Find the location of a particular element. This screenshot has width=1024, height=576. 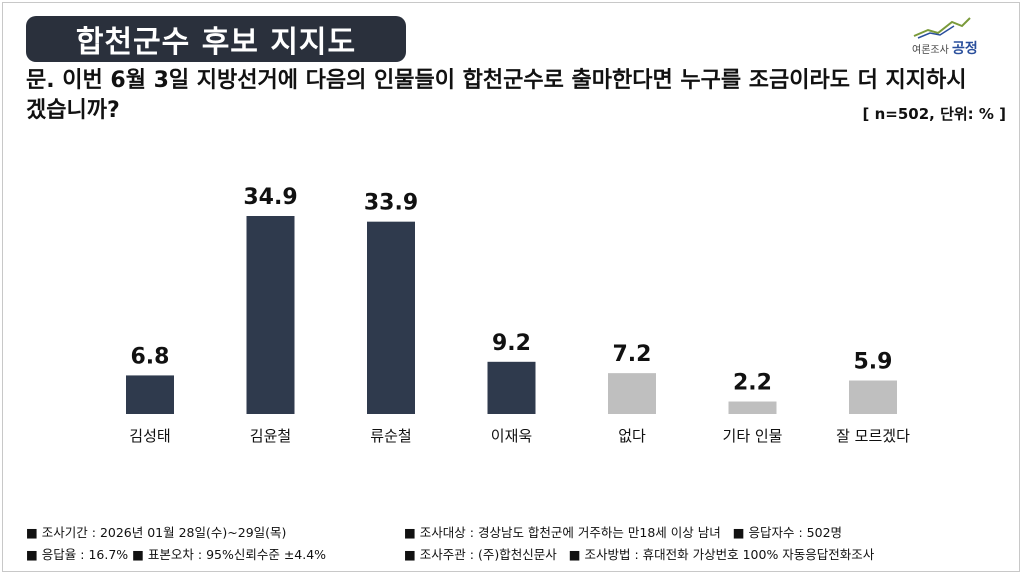

title-banner: 합천군수 후보 지지도 is located at coordinates (216, 39).